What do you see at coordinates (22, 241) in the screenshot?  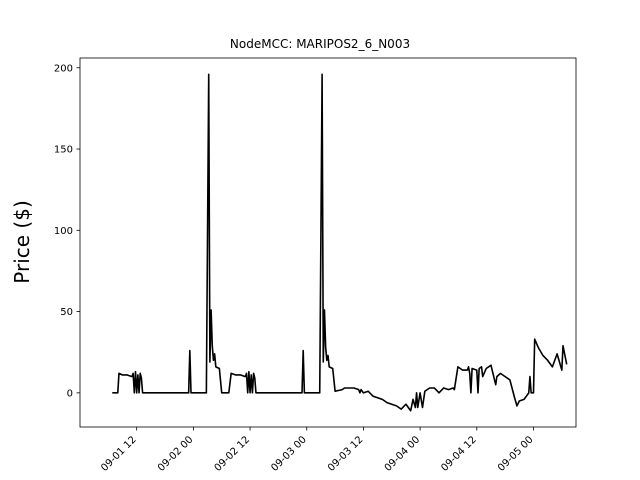 I see `y-axis-label: Price ($)` at bounding box center [22, 241].